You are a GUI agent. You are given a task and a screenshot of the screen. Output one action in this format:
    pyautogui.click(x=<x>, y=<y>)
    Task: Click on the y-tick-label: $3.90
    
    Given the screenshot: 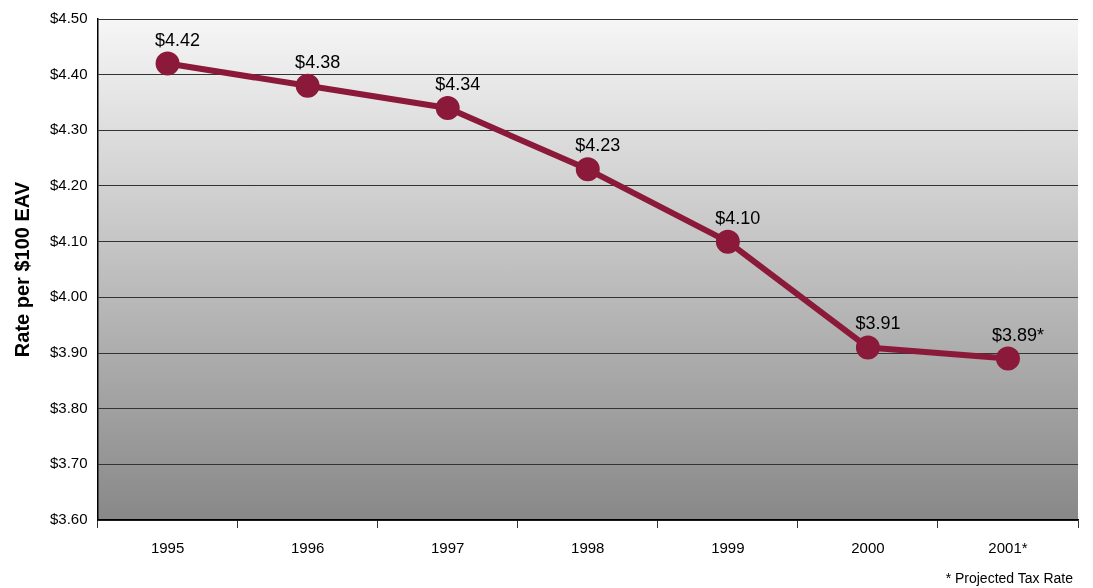 What is the action you would take?
    pyautogui.click(x=68, y=352)
    